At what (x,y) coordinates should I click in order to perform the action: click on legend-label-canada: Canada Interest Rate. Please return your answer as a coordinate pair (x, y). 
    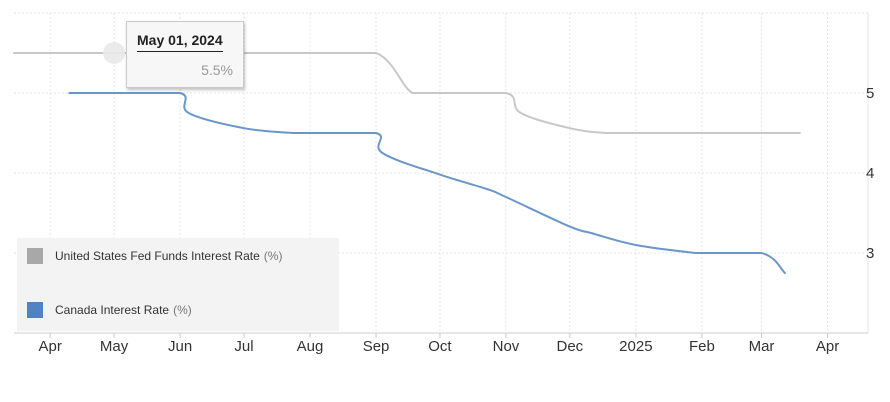
    Looking at the image, I should click on (112, 310).